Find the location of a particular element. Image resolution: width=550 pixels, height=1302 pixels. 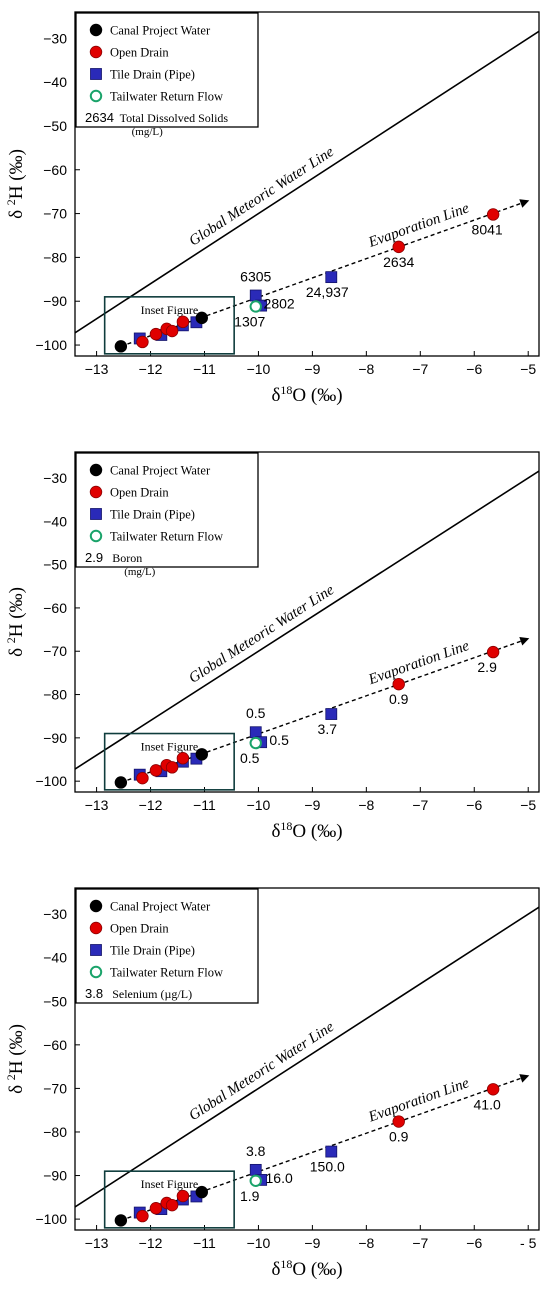

legend-marker-open-drain is located at coordinates (96, 52).